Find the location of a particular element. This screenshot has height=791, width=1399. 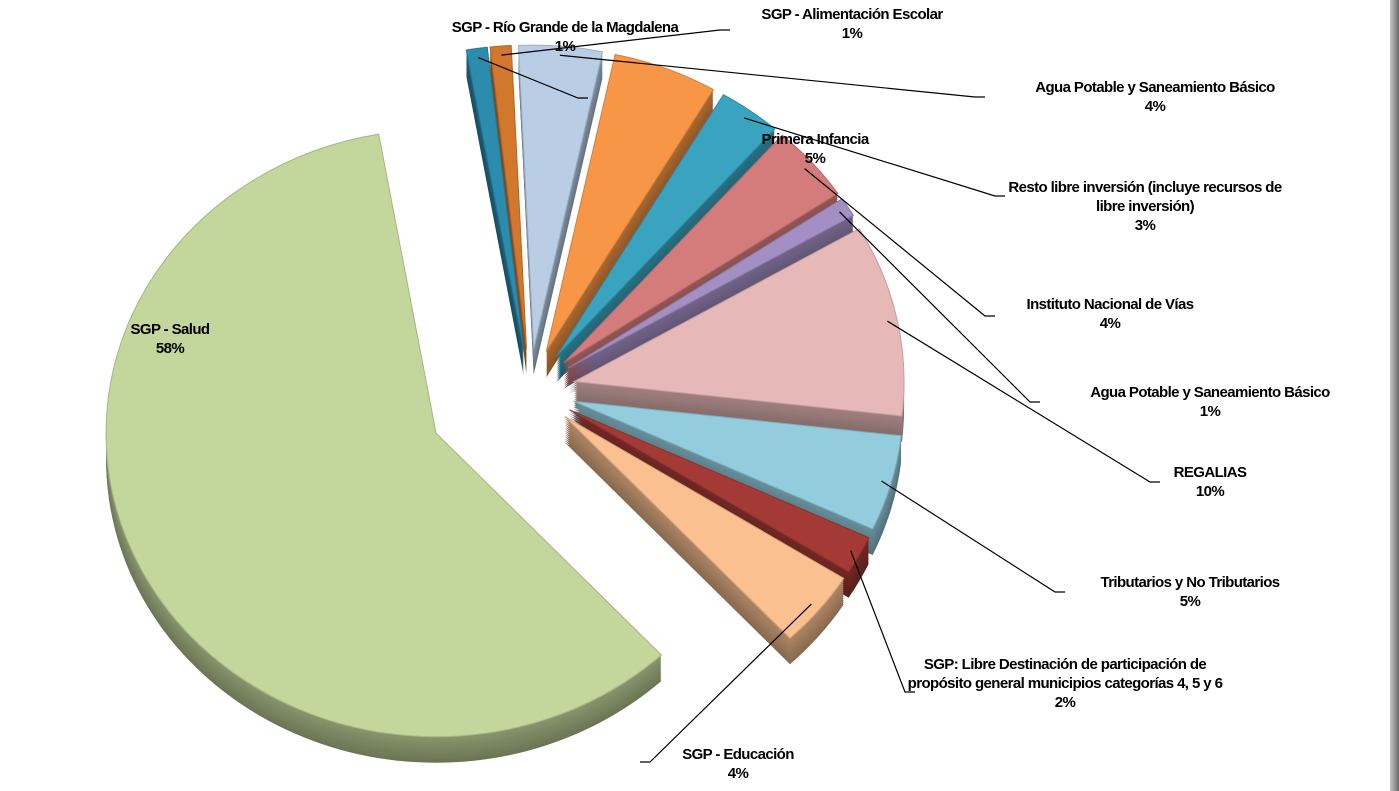

slice-label: SGP - Educación 4% is located at coordinates (738, 764).